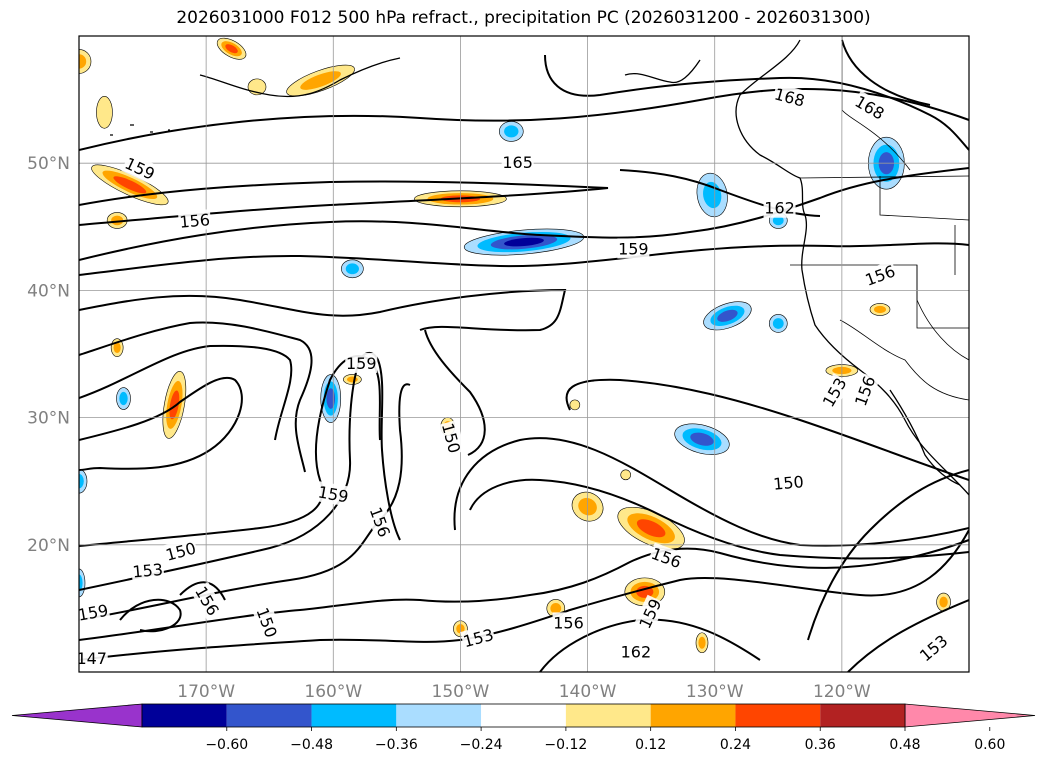  Describe the element at coordinates (735, 745) in the screenshot. I see `colorbar-tick-label: 0.24` at that location.